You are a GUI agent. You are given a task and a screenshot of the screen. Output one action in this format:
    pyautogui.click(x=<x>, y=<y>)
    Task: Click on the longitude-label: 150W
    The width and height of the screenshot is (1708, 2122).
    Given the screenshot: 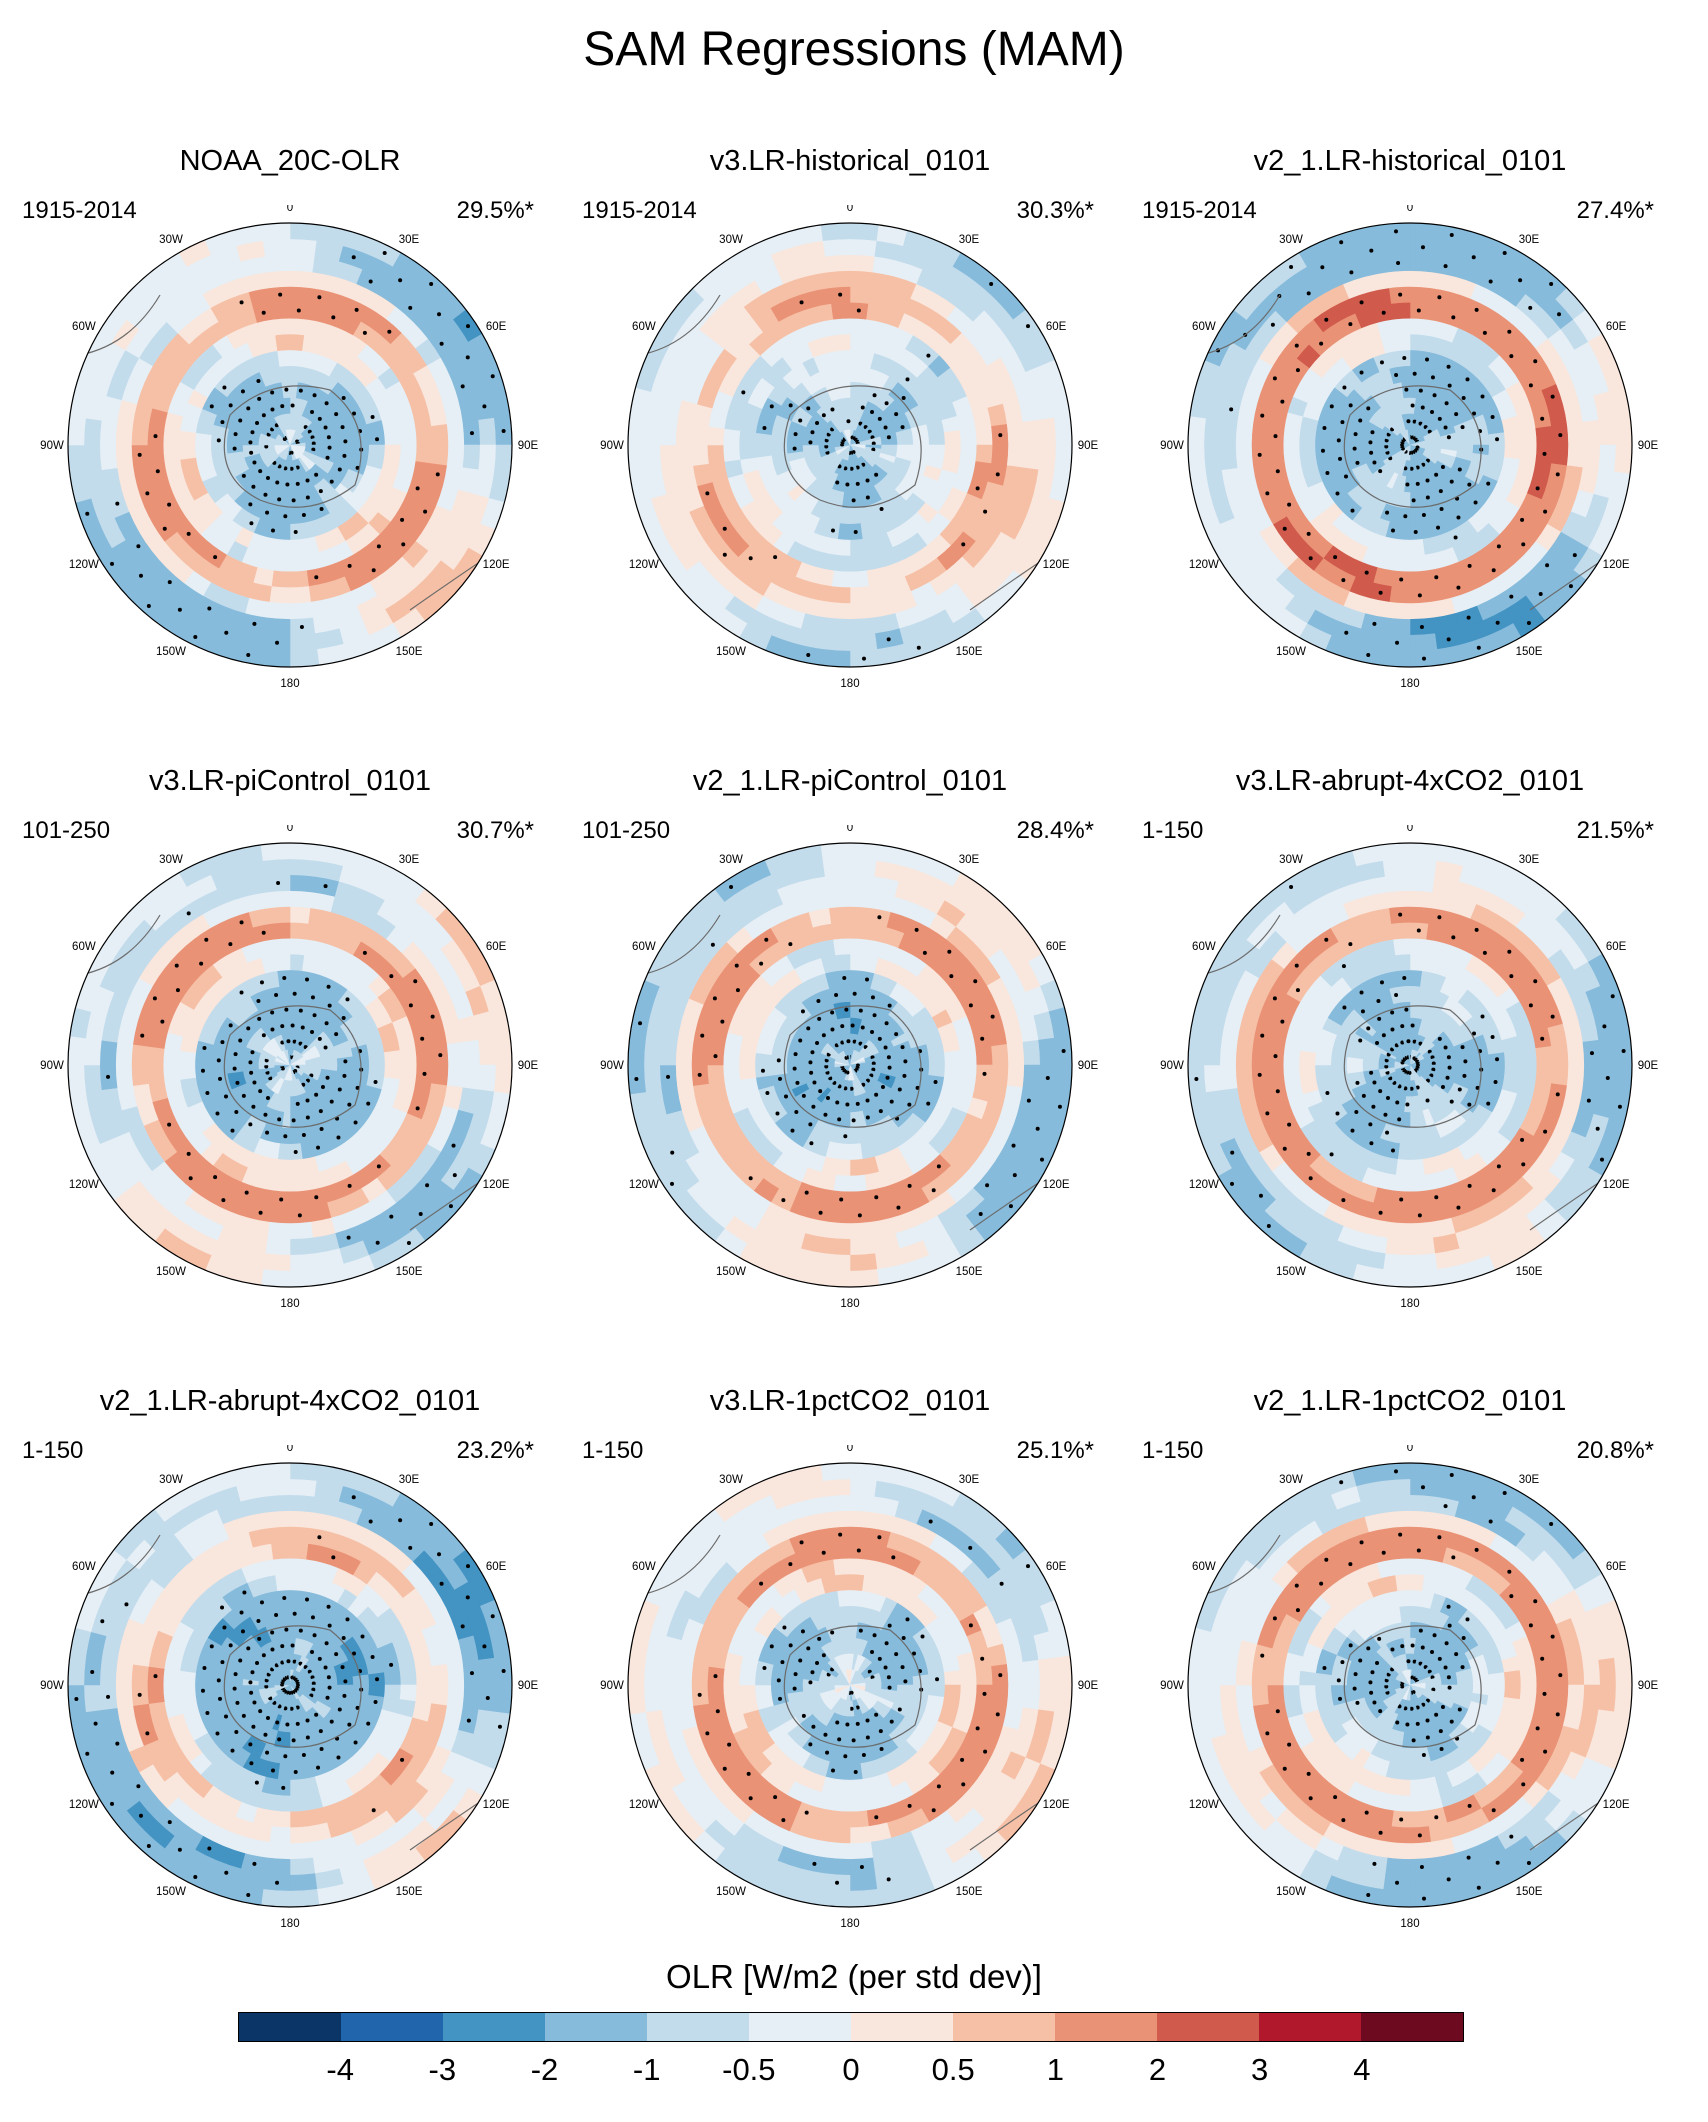 What is the action you would take?
    pyautogui.click(x=731, y=1272)
    